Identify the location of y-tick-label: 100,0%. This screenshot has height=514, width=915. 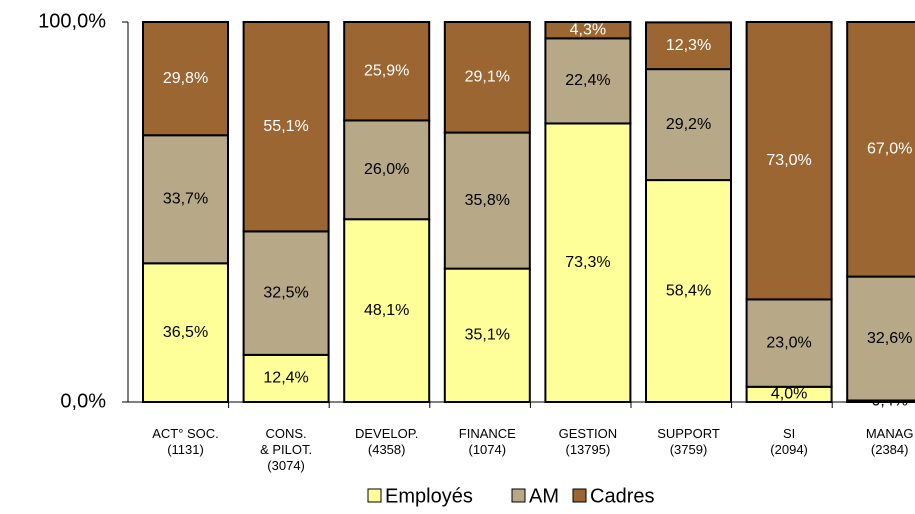
(72, 21).